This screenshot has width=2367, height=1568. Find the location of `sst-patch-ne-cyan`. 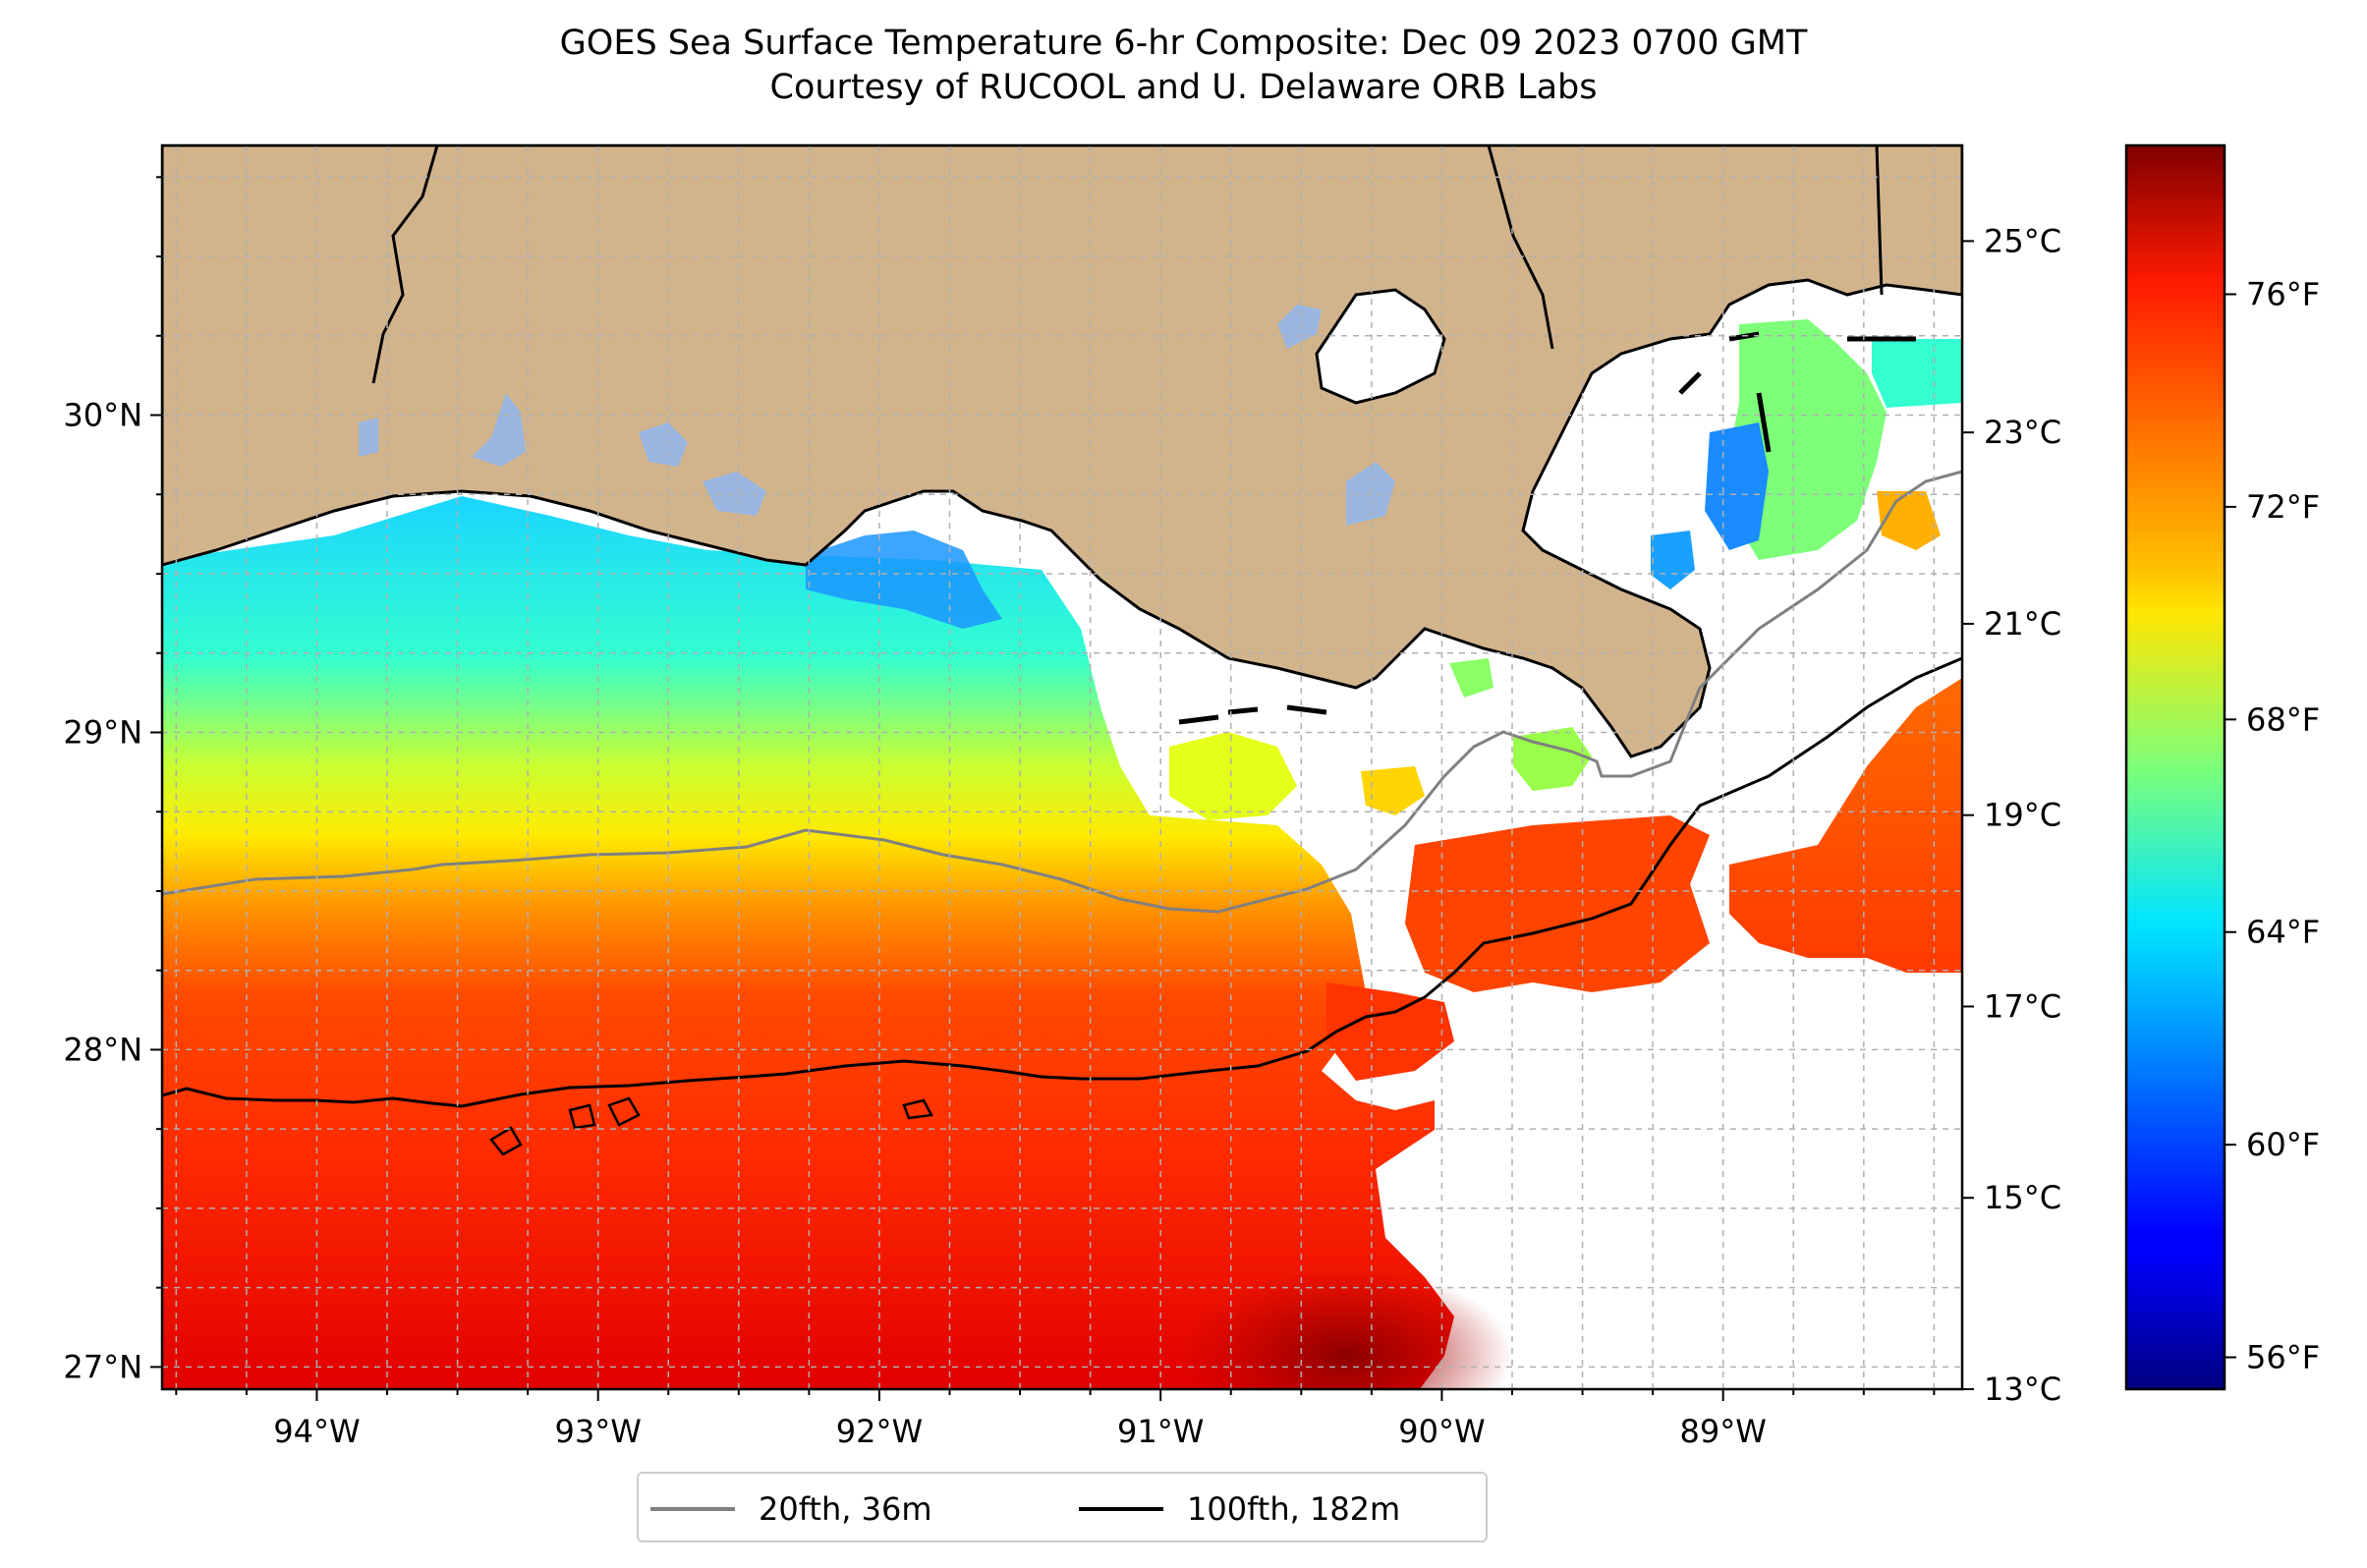

sst-patch-ne-cyan is located at coordinates (1917, 373).